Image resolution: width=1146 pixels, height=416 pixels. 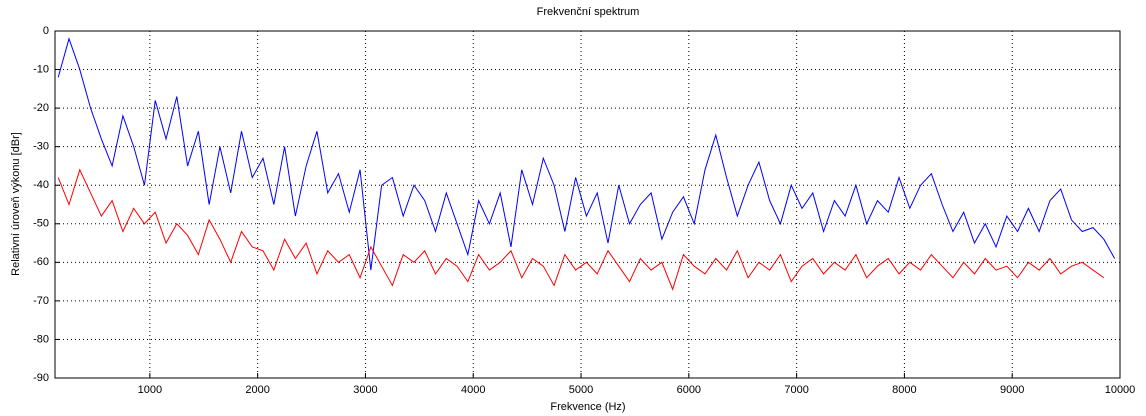 I want to click on x-tick-label: 8000, so click(x=904, y=390).